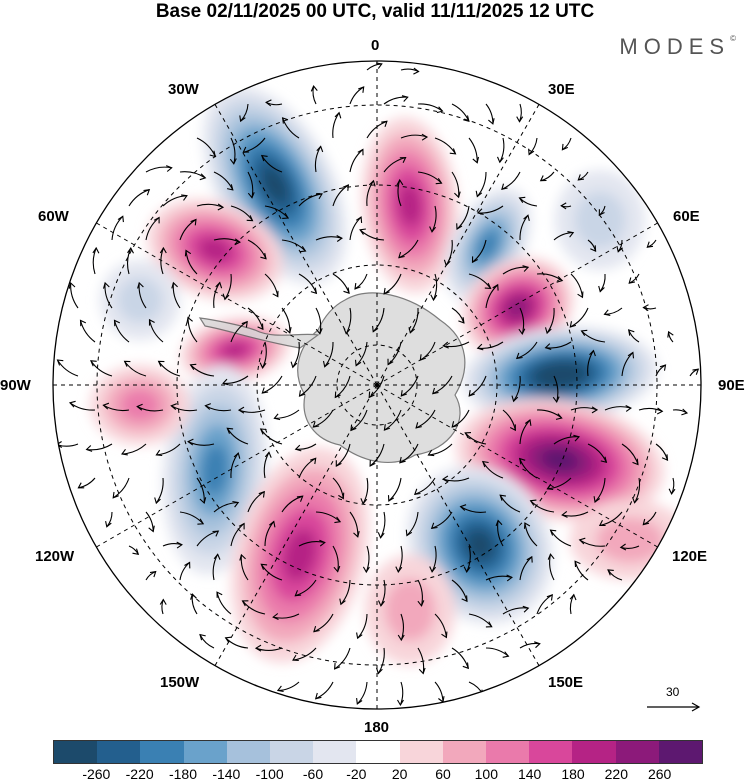  I want to click on colorbar-tick-label: 60, so click(443, 774).